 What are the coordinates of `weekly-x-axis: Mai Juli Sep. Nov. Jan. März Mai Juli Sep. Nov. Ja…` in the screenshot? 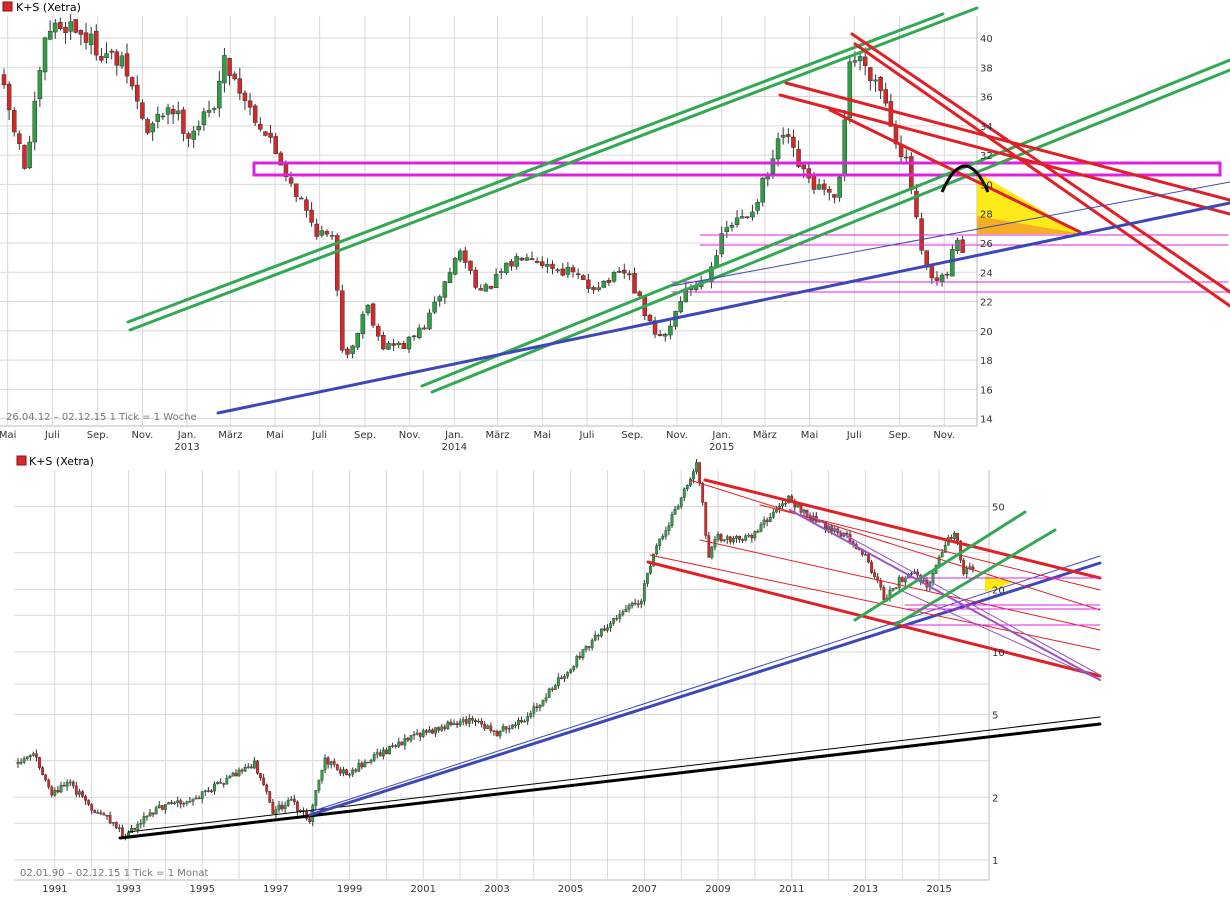 It's located at (477, 441).